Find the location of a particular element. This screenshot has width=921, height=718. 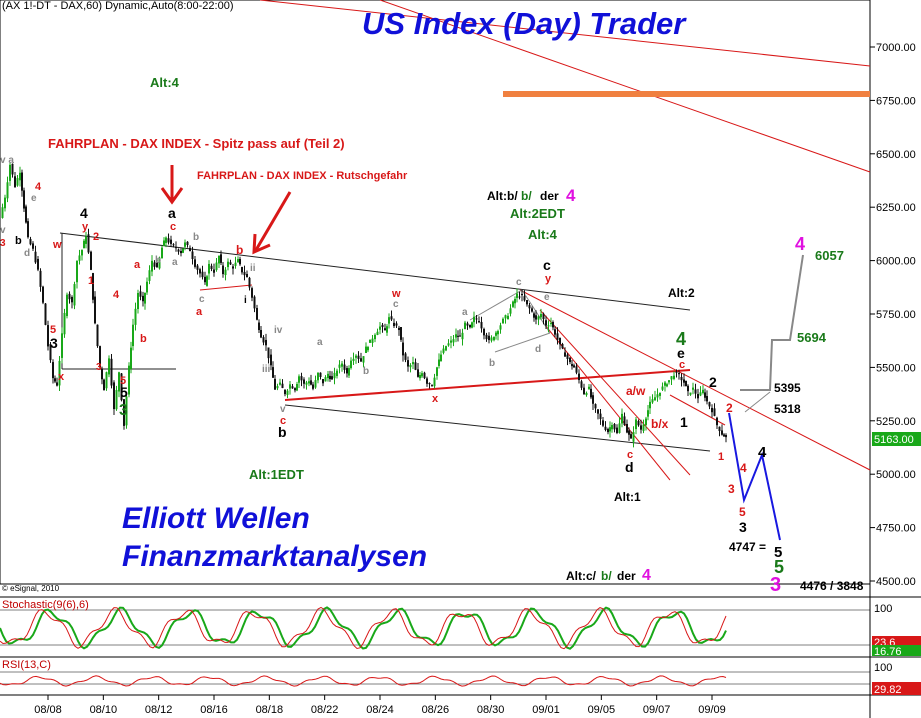

branding: Elliott Wellen Finanzmarktanalysen is located at coordinates (274, 538).